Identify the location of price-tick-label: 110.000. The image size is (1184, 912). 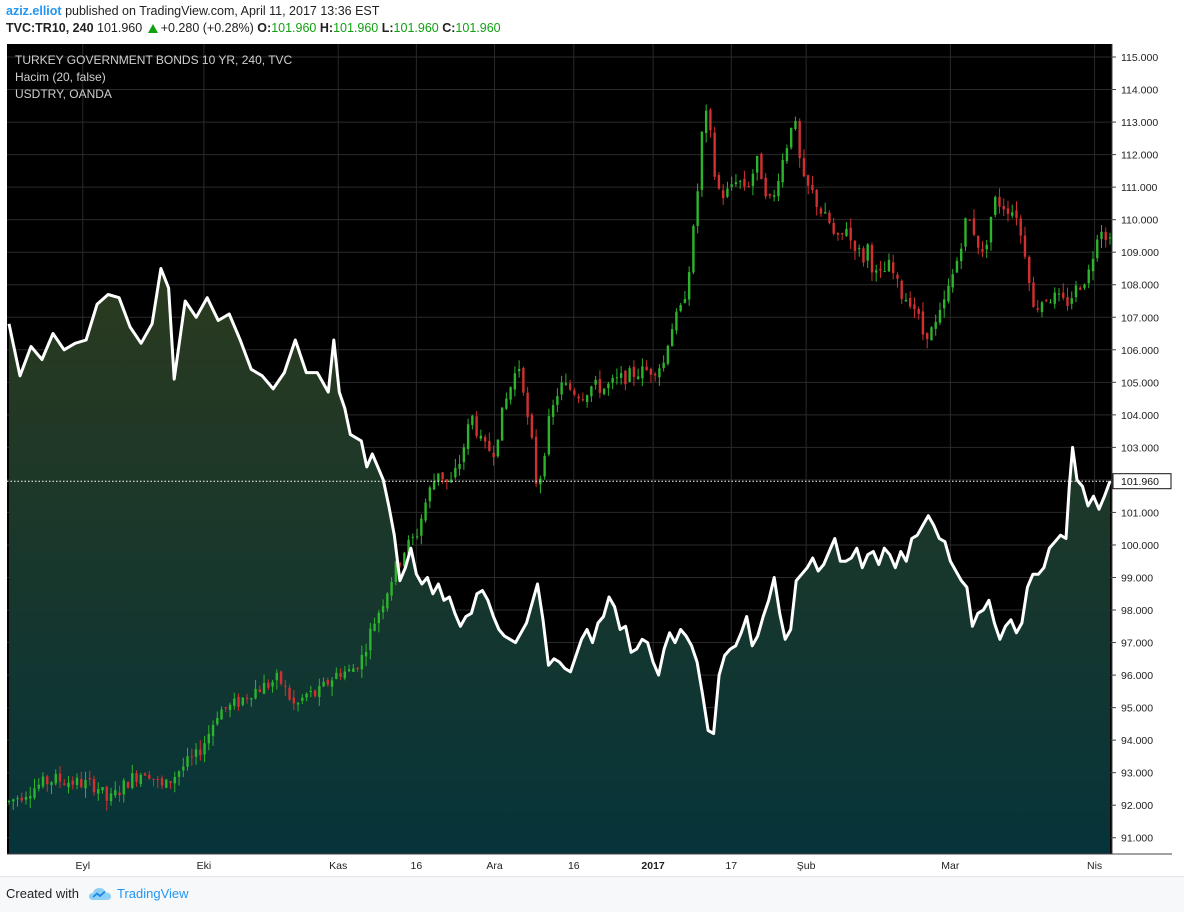
(1139, 221).